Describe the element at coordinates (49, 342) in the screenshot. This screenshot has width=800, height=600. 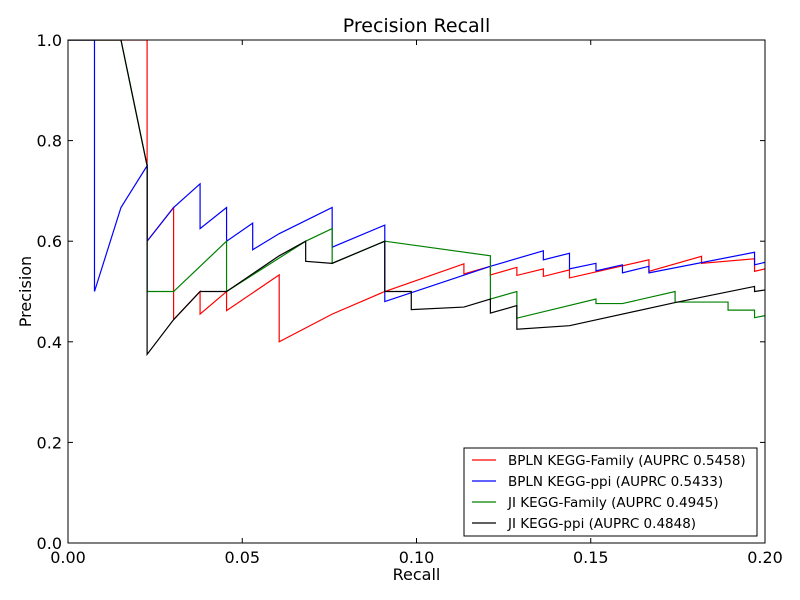
I see `y-tick-label: 0.4` at that location.